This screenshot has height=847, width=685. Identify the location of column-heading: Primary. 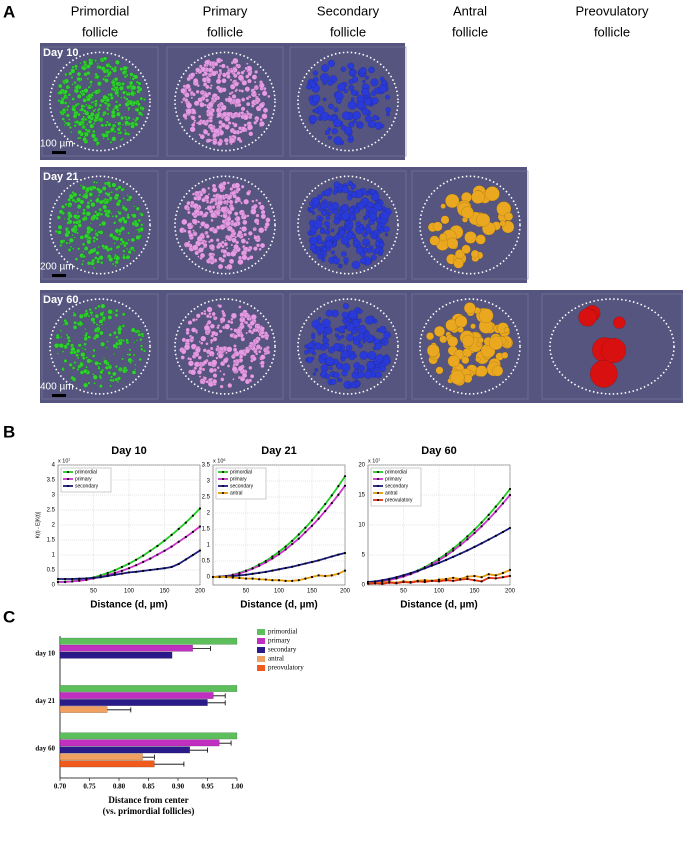
(225, 10).